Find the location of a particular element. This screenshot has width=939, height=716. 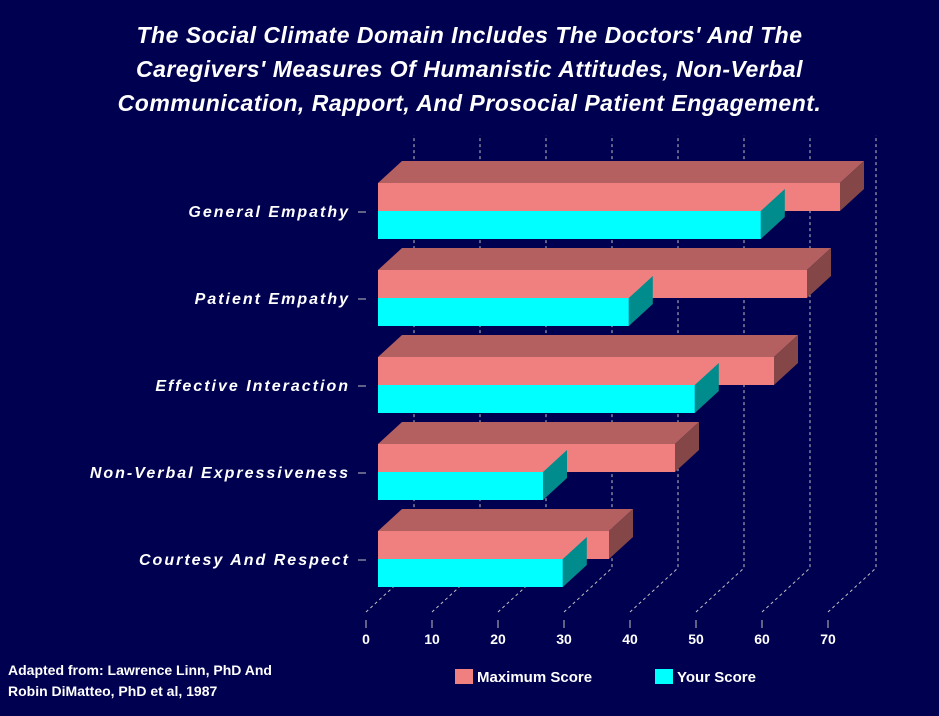

x-tick-label: 10 is located at coordinates (432, 639).